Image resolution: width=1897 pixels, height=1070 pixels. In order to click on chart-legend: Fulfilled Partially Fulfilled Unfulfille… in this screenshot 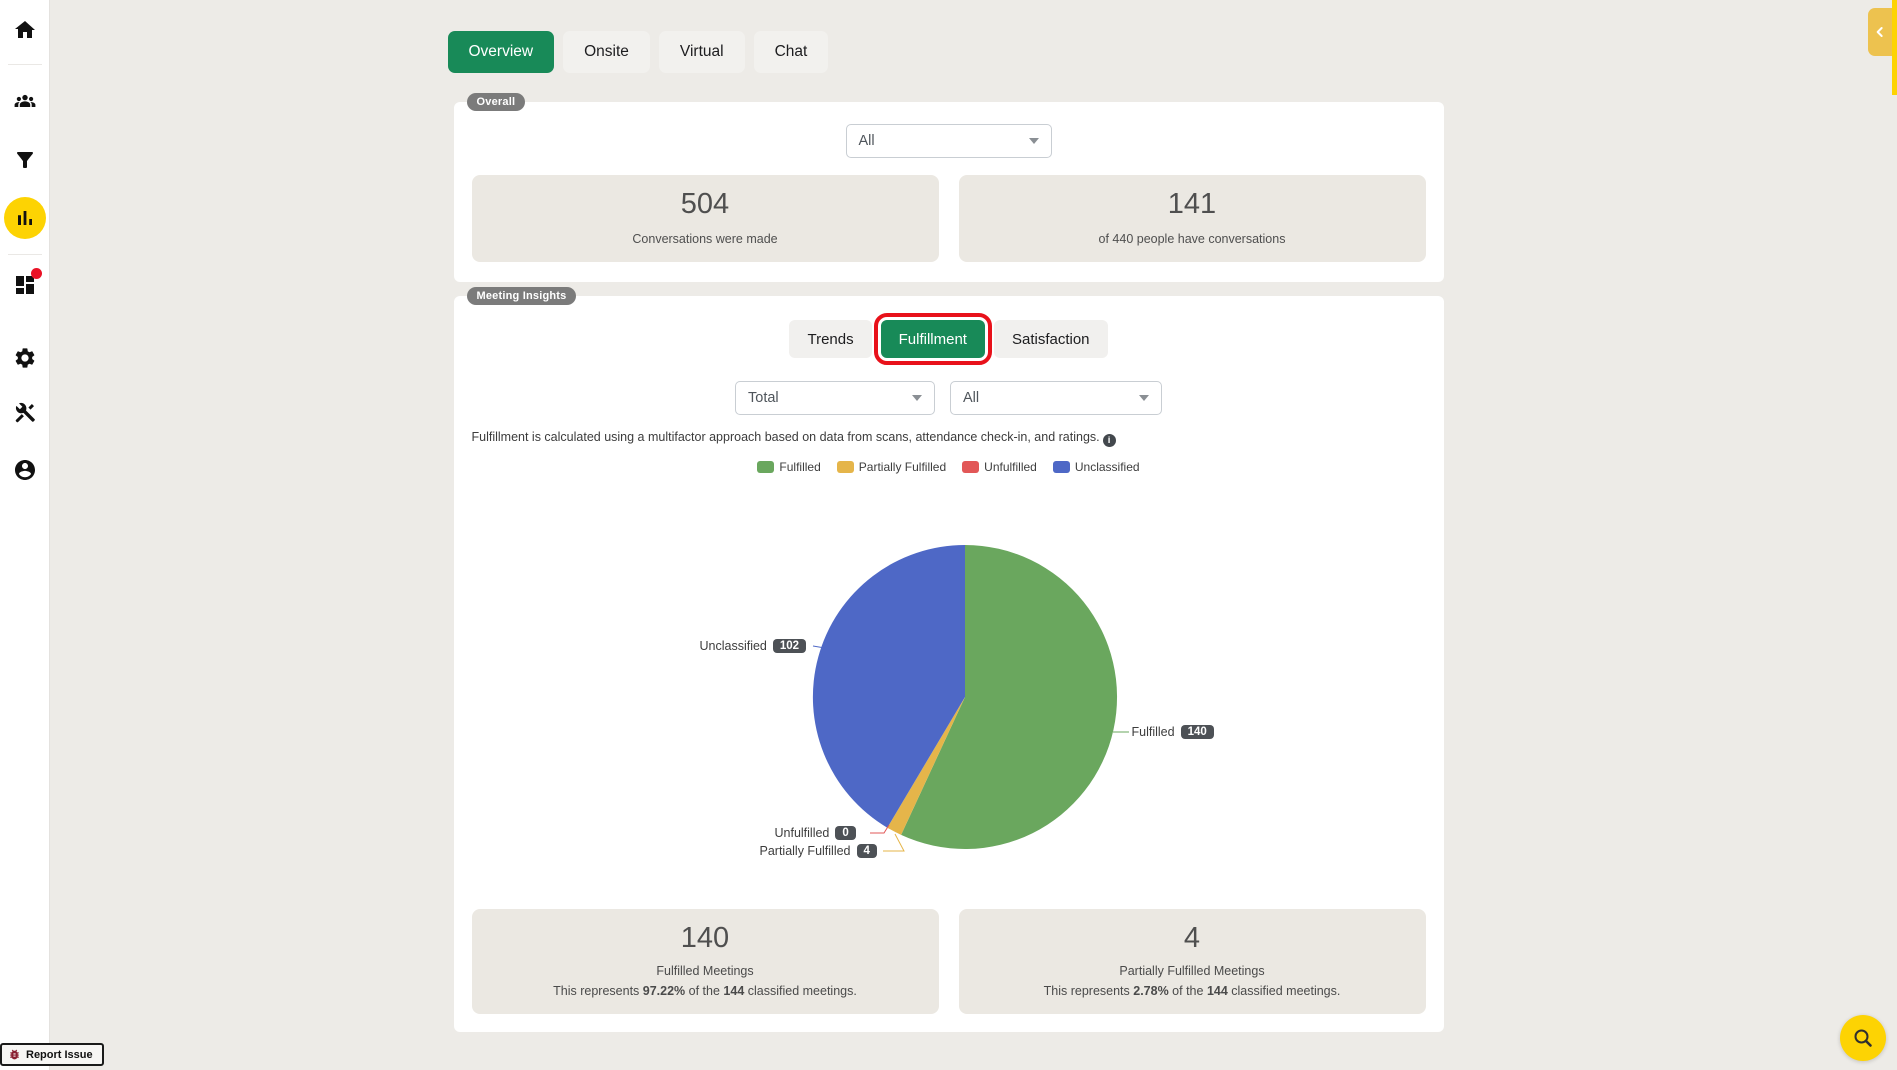, I will do `click(949, 467)`.